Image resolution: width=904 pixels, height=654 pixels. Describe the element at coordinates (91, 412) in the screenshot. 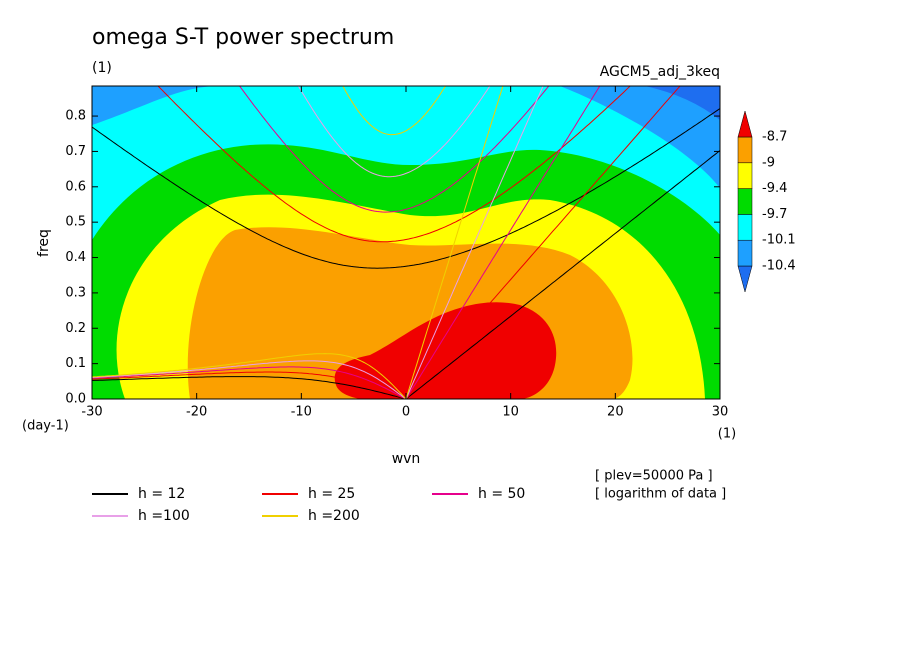

I see `x-tick-label: -30` at that location.